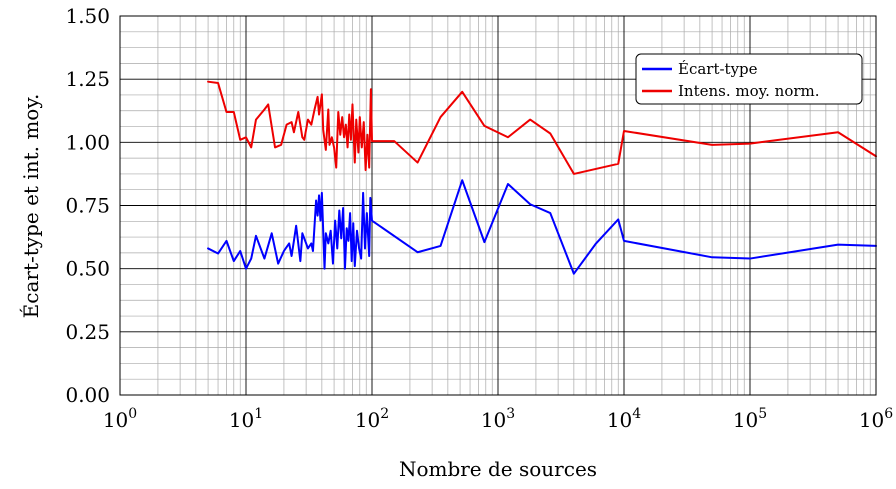 This screenshot has height=489, width=896. I want to click on y-tick-label: 0.00, so click(87, 395).